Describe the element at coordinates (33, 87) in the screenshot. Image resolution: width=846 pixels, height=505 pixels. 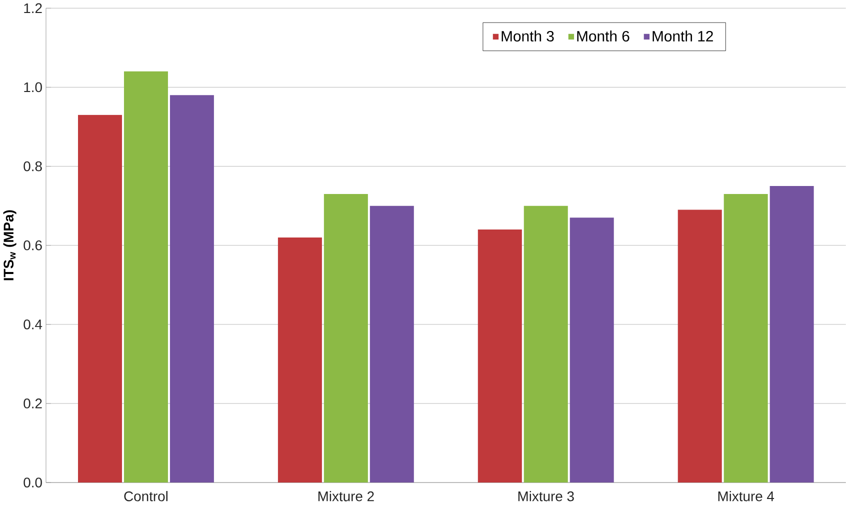
I see `y-tick-label: 1.0` at that location.